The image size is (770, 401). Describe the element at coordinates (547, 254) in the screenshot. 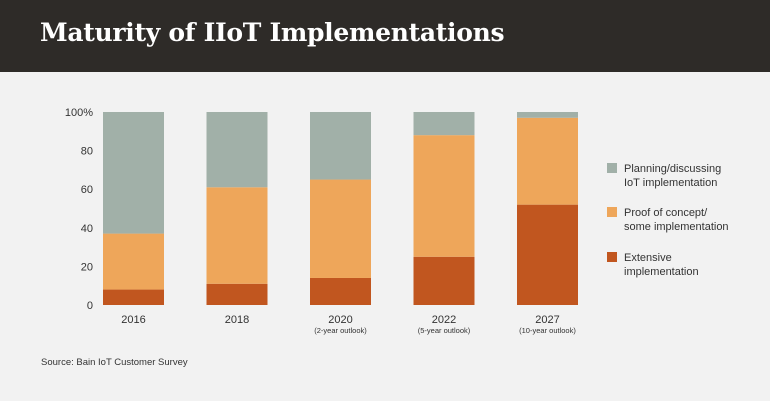

I see `bar-segment-extensive-2027` at that location.